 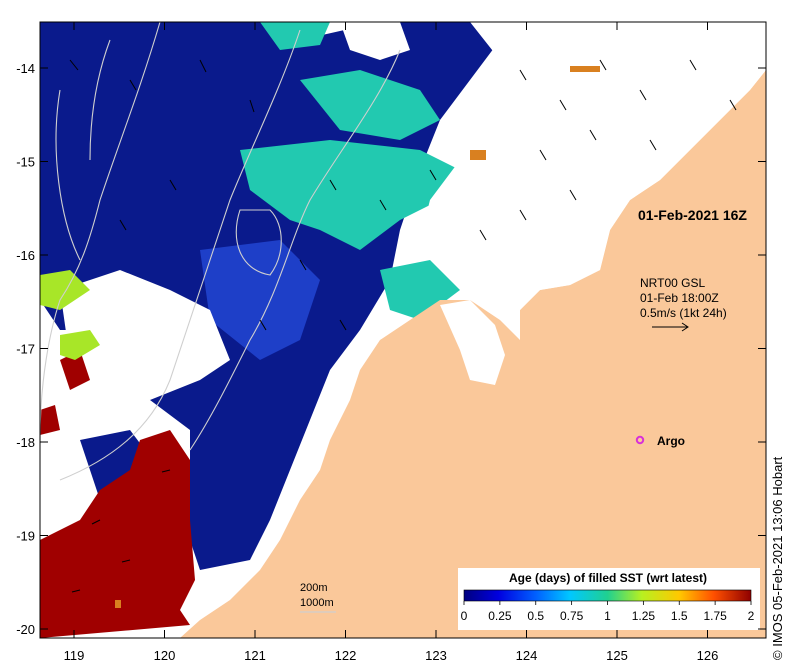 I want to click on lon-tick-label: 122, so click(x=346, y=655).